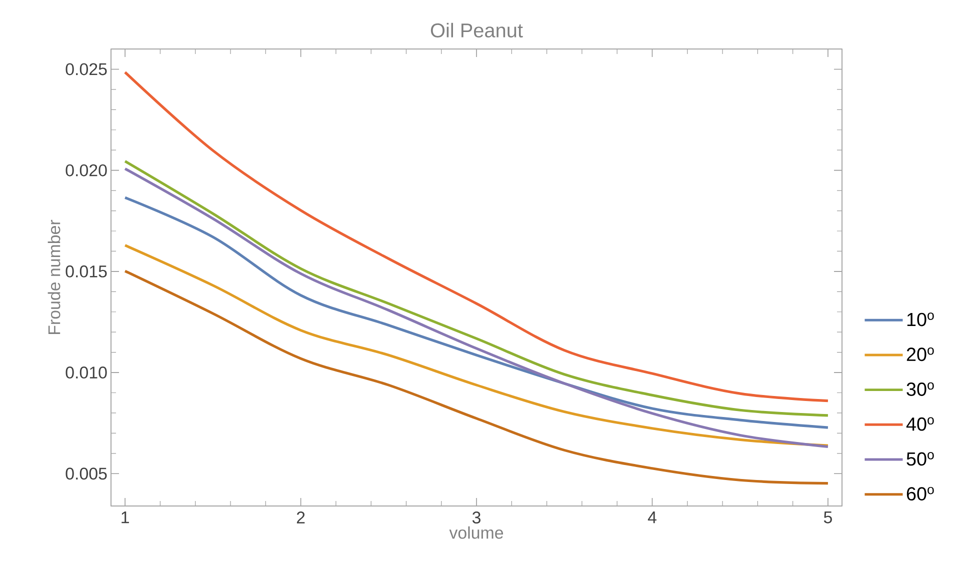 The width and height of the screenshot is (957, 575). I want to click on x-tick-label: 2, so click(300, 518).